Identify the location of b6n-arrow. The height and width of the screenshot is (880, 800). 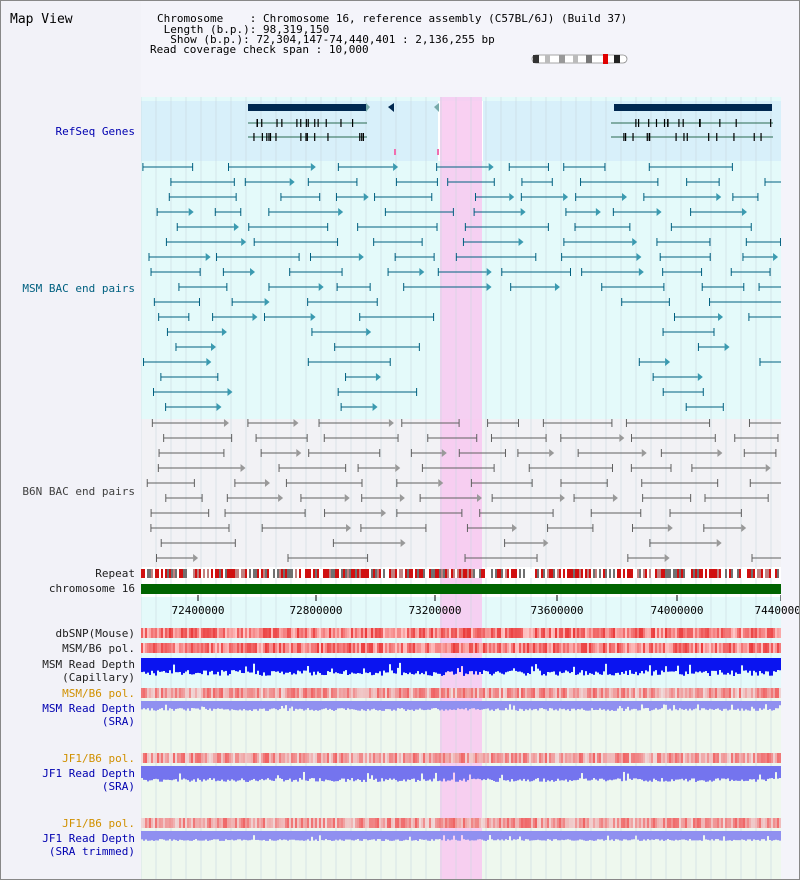
(768, 468).